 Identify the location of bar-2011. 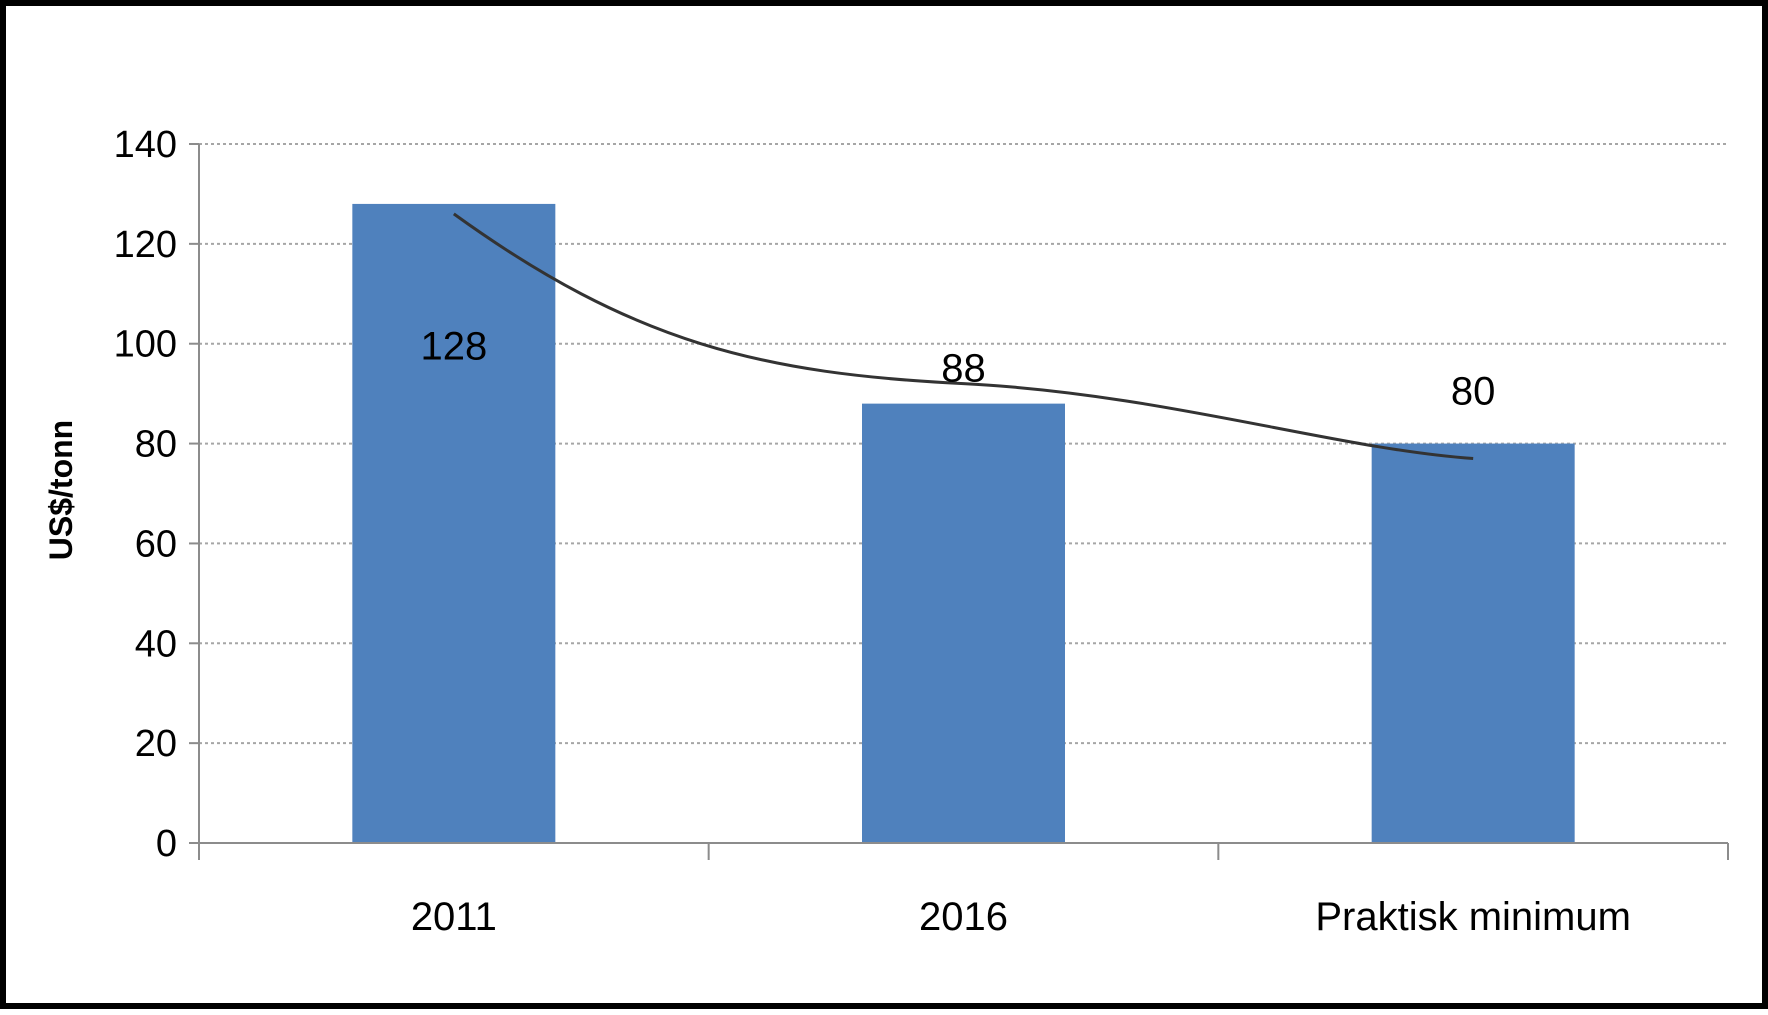
(454, 523).